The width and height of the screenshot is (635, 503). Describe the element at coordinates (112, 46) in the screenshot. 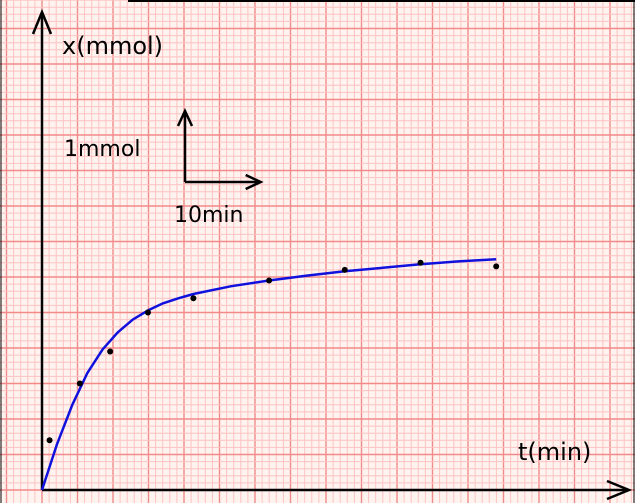

I see `y-axis-label: x(mmol)` at that location.